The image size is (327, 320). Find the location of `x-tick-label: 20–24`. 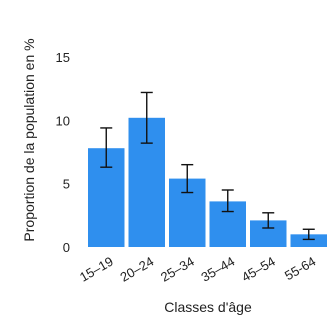

x-tick-label: 20–24 is located at coordinates (136, 269).